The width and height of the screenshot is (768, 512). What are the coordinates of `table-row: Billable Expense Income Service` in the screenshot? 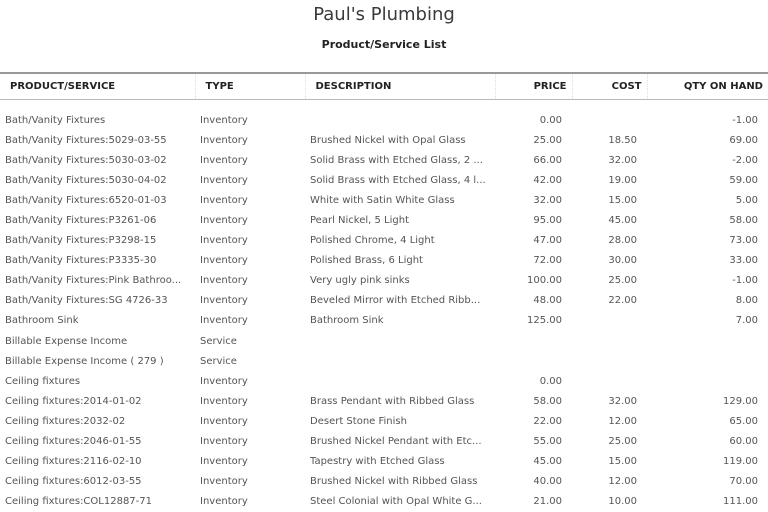 It's located at (384, 341).